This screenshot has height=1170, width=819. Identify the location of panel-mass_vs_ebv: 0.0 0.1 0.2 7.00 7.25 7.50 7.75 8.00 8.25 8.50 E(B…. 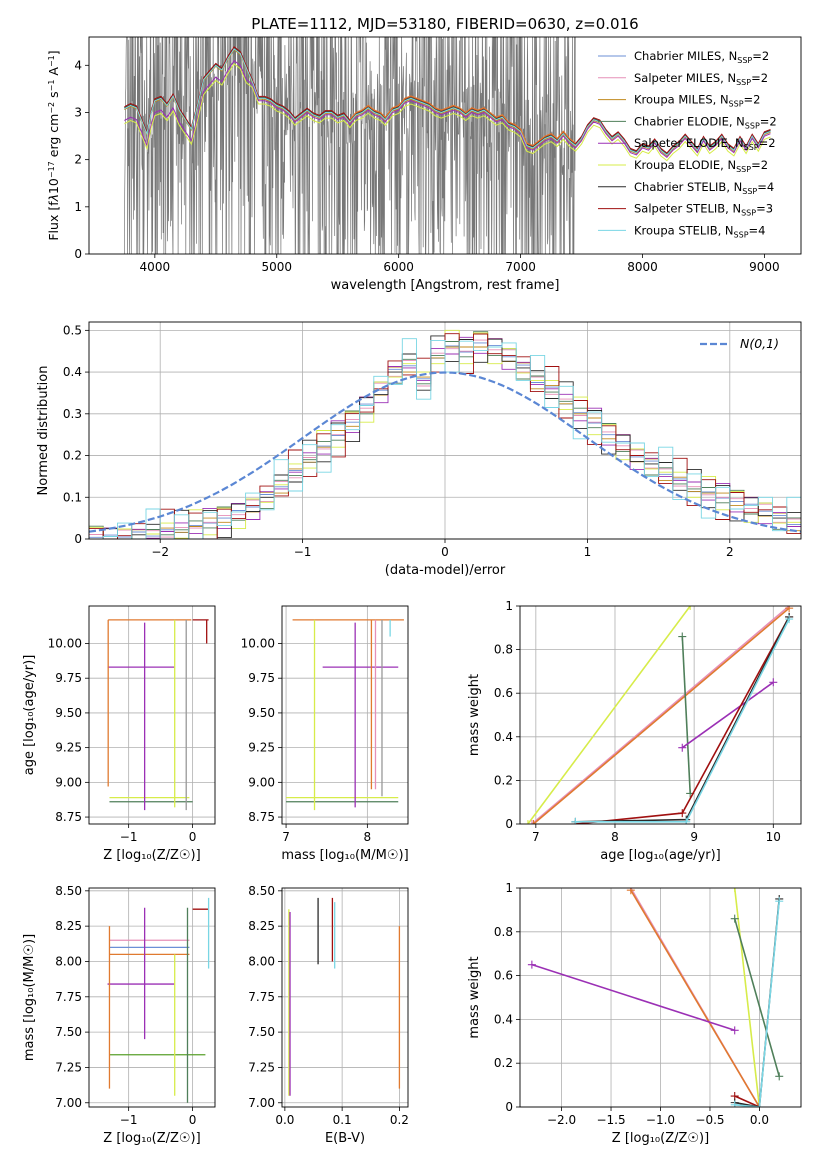
(328, 1015).